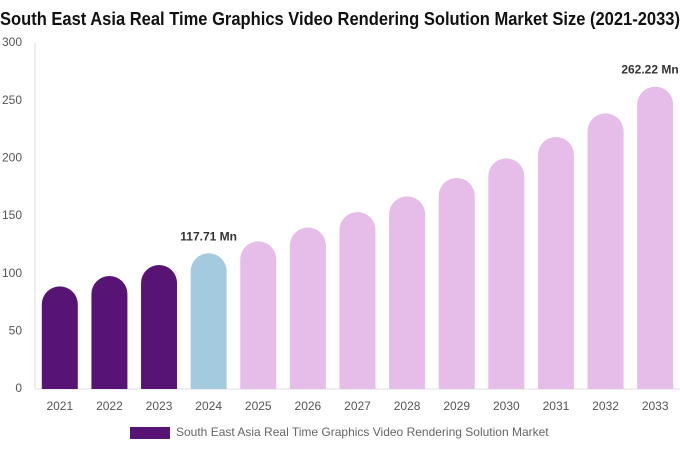 The width and height of the screenshot is (680, 450). Describe the element at coordinates (605, 406) in the screenshot. I see `x-tick-label: 2032` at that location.